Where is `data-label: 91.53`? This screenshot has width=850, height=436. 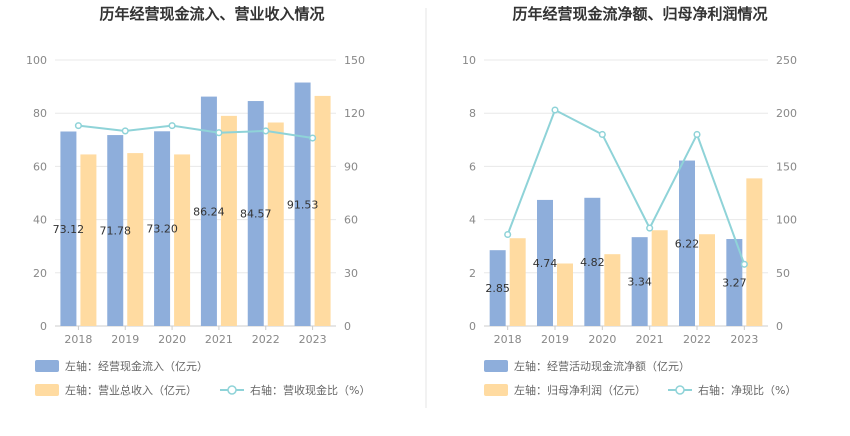 data-label: 91.53 is located at coordinates (303, 204).